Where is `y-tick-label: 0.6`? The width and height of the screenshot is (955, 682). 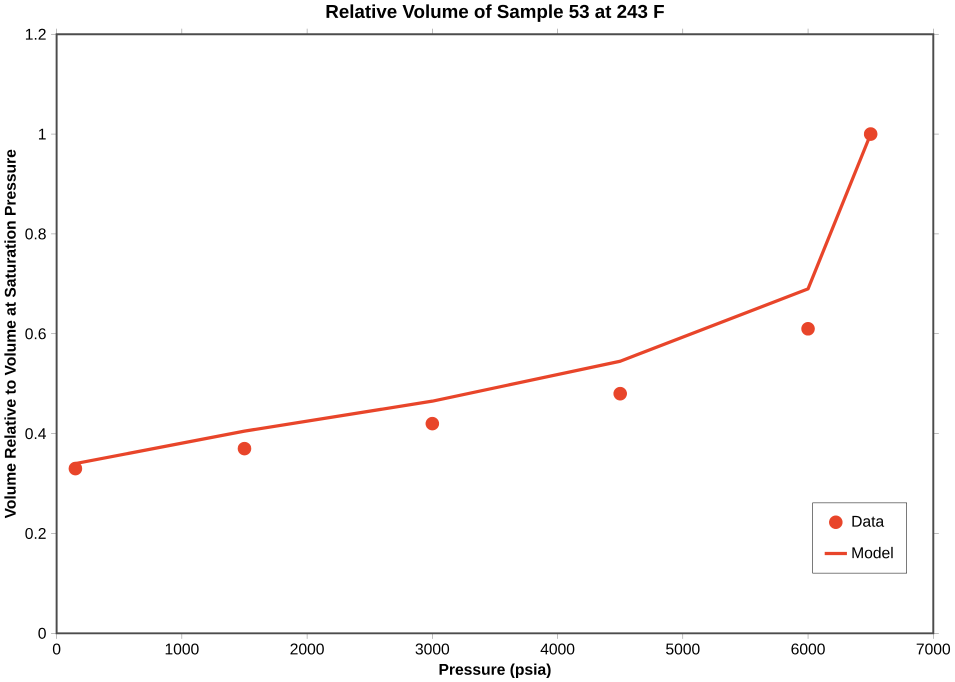 y-tick-label: 0.6 is located at coordinates (35, 334).